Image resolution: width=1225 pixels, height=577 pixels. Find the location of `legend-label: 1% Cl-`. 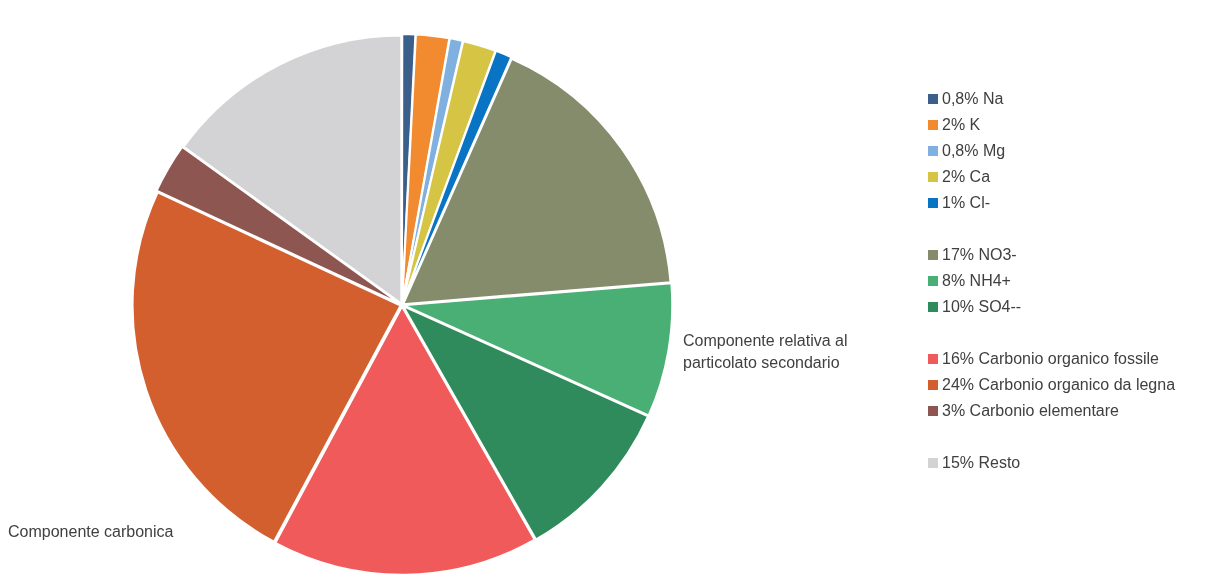

legend-label: 1% Cl- is located at coordinates (966, 203).